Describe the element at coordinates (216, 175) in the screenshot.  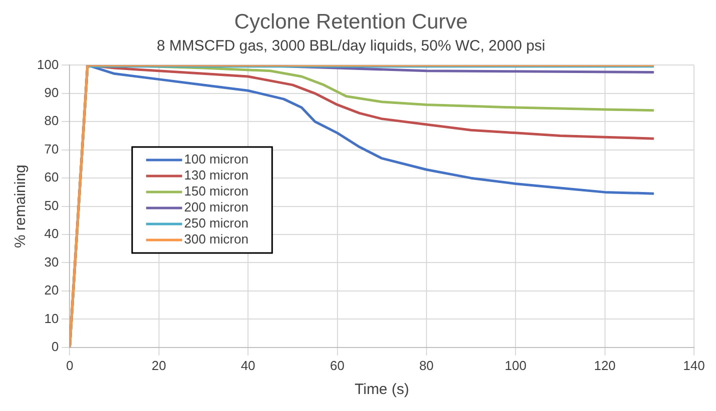
I see `legend-label: 130 micron` at that location.